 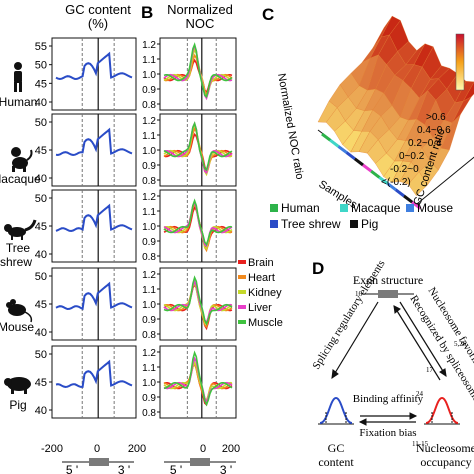 I want to click on species-human: Human, so click(x=18, y=102).